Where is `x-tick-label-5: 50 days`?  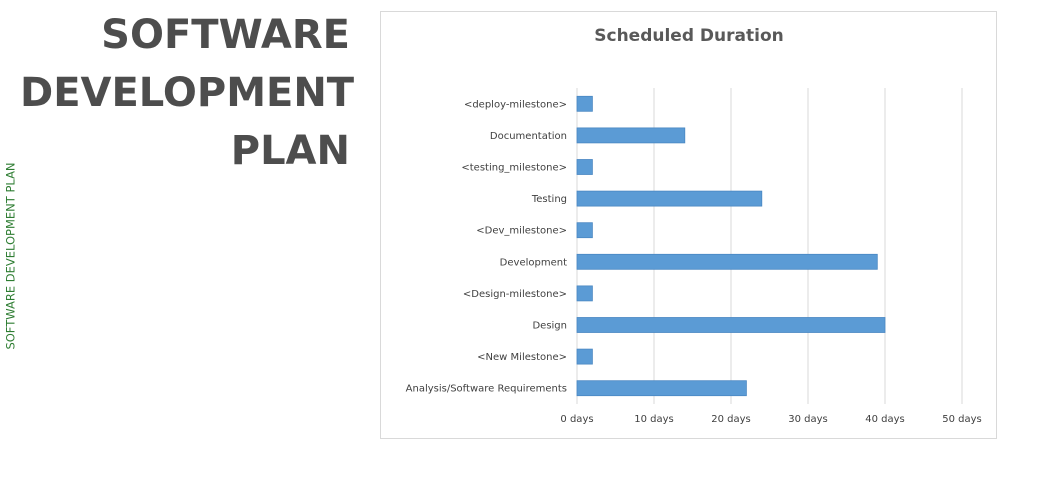 x-tick-label-5: 50 days is located at coordinates (962, 419).